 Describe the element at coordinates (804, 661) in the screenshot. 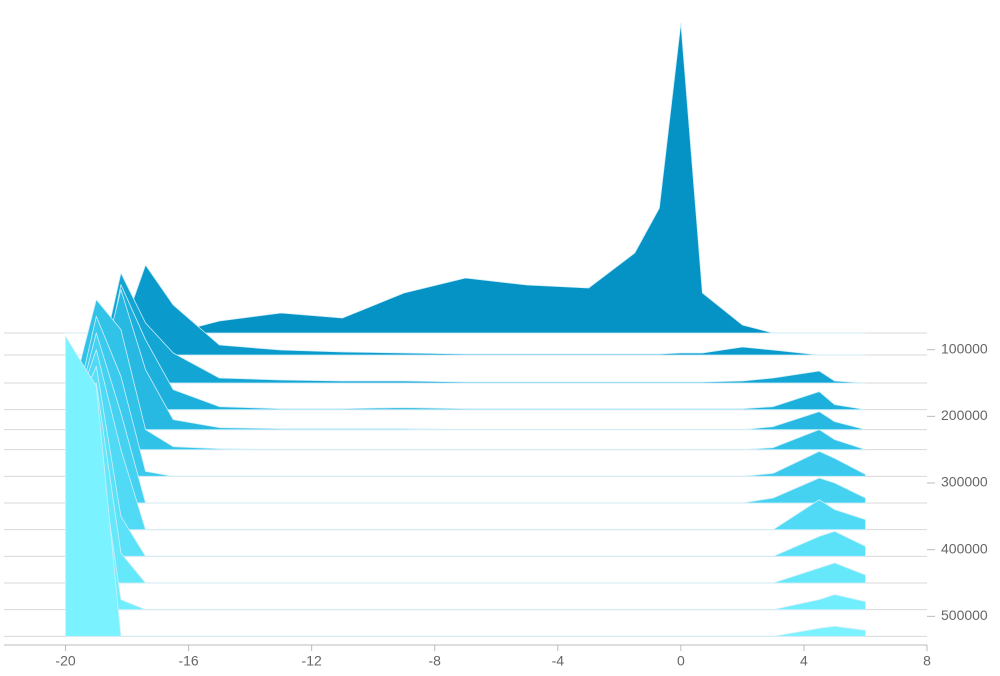

I see `x-tick-label: 4` at that location.